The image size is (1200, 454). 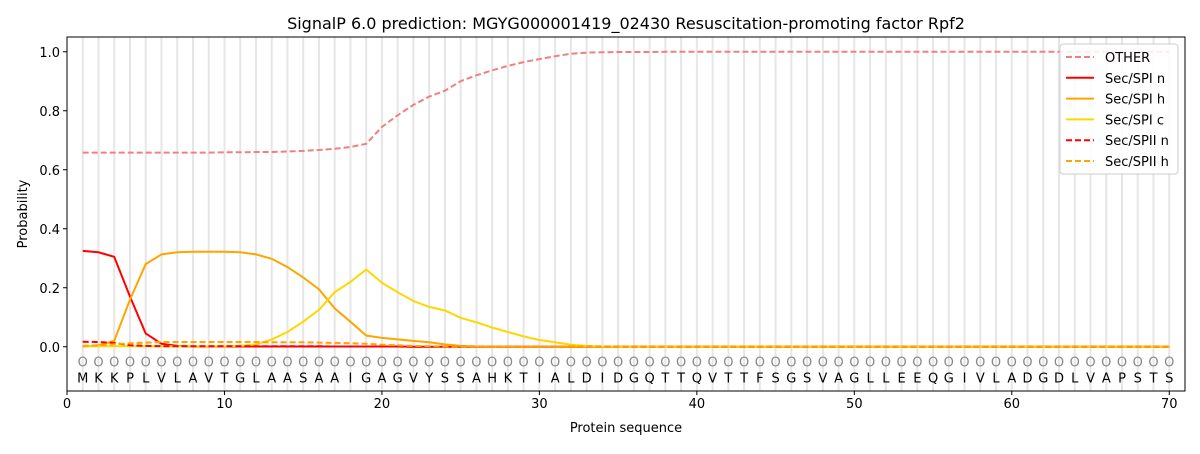 What do you see at coordinates (759, 379) in the screenshot?
I see `residue-label: F` at bounding box center [759, 379].